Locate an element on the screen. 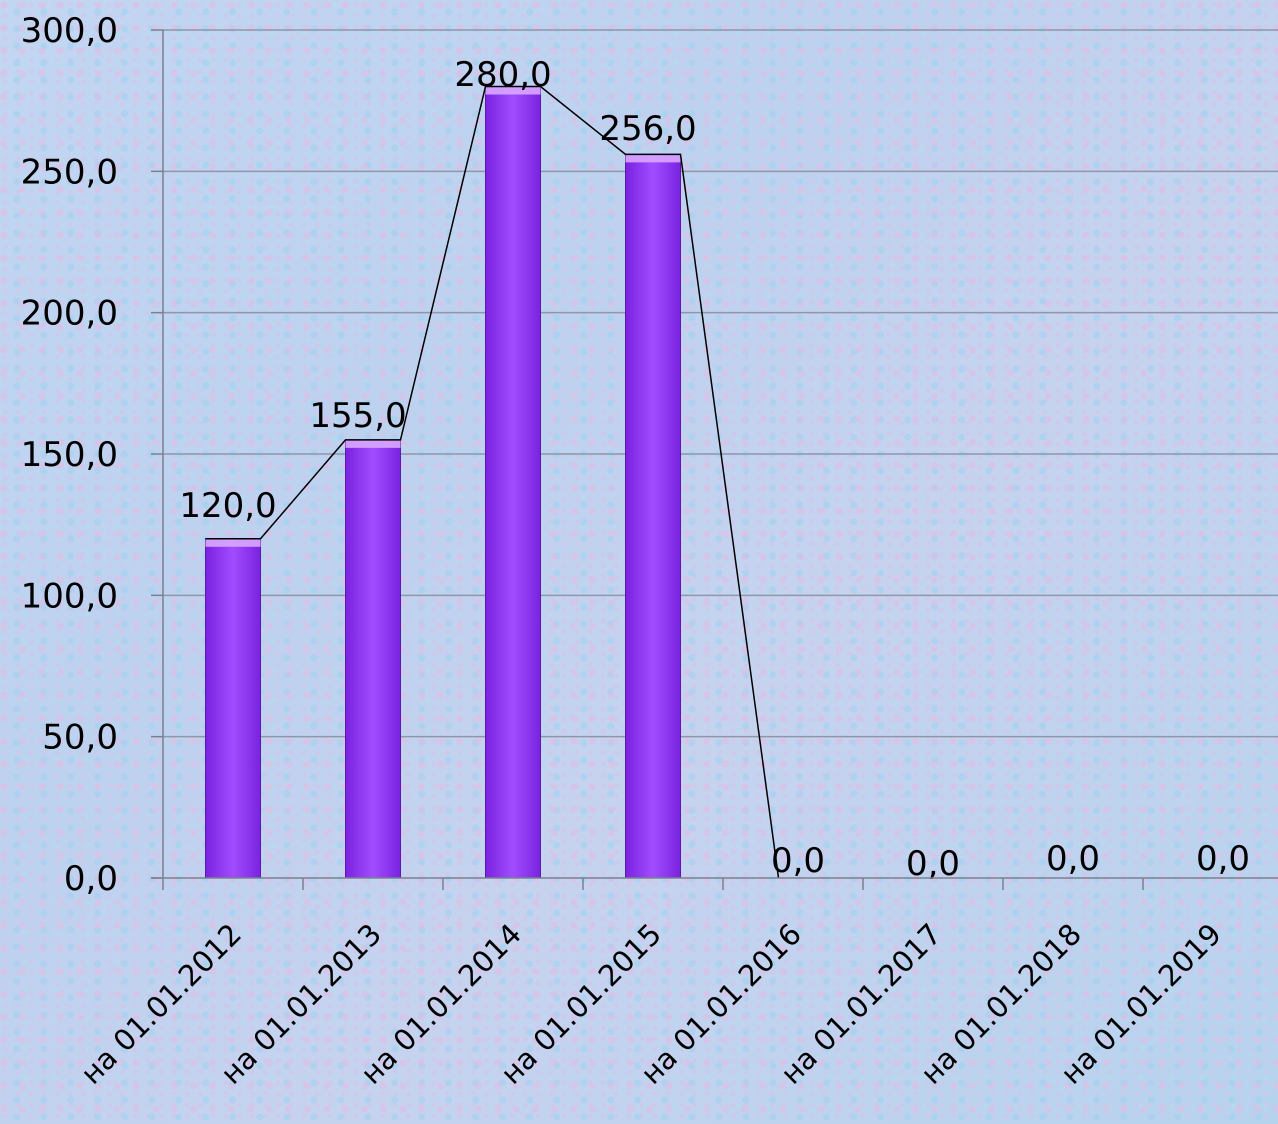  data-label: 155,0 is located at coordinates (357, 416).